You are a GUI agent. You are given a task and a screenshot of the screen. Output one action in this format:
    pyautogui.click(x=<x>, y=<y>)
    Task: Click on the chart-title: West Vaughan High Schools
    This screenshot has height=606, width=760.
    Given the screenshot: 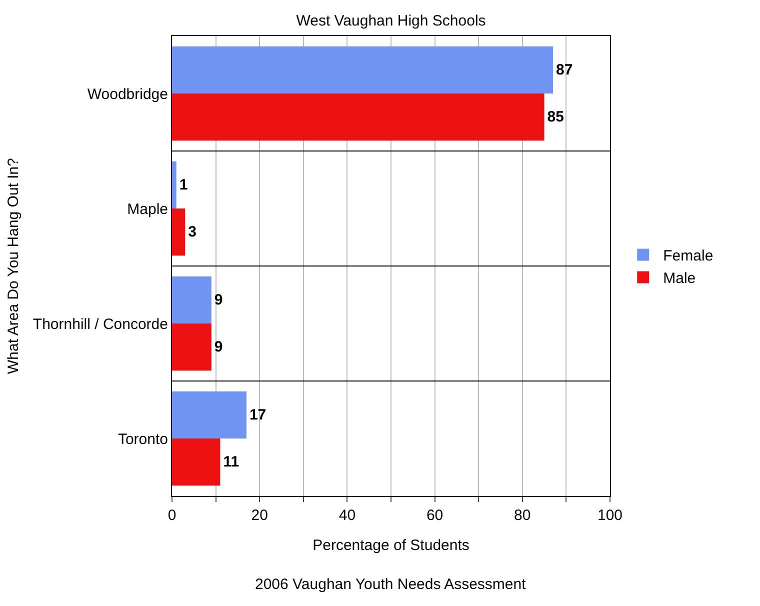 What is the action you would take?
    pyautogui.click(x=391, y=21)
    